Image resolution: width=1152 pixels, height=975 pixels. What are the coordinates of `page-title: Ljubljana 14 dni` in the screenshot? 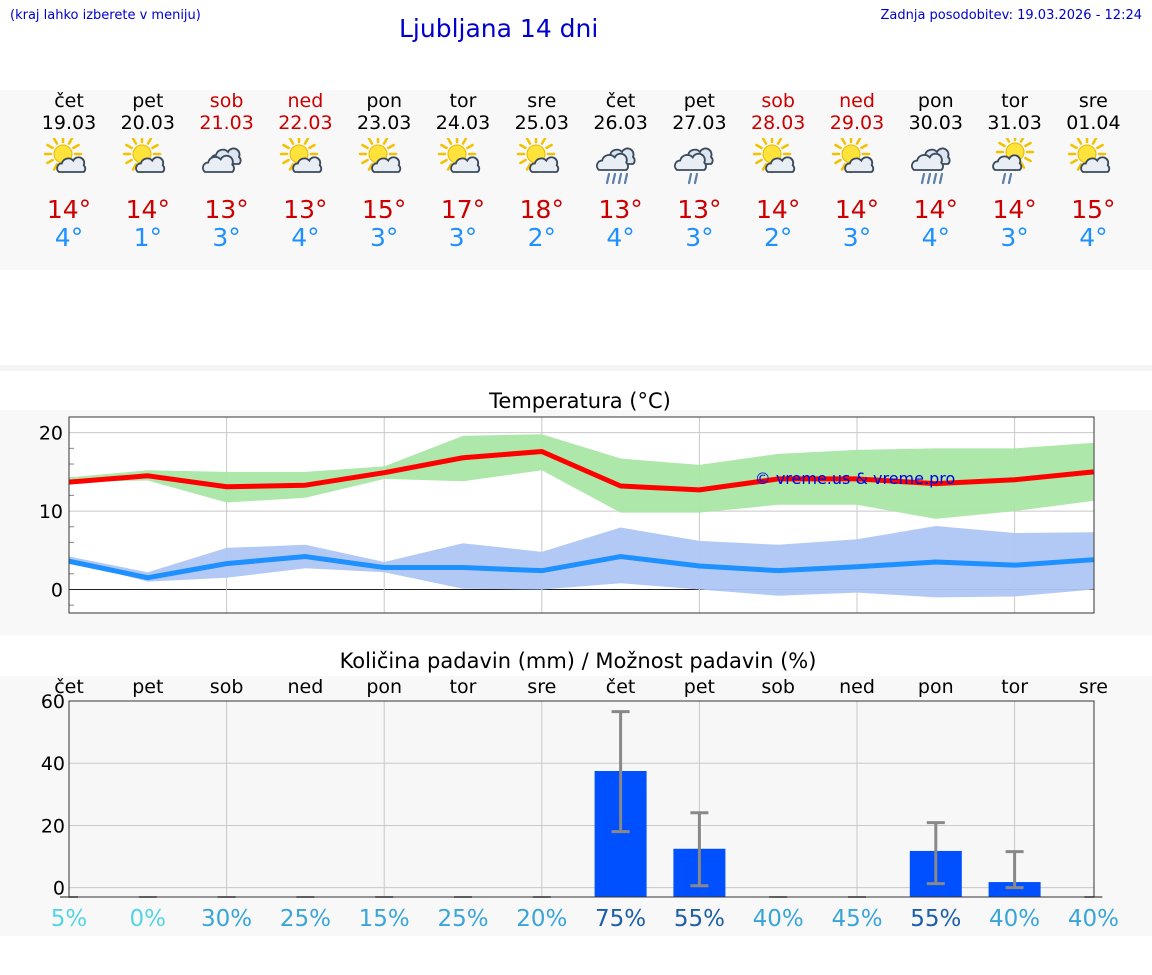 It's located at (499, 28).